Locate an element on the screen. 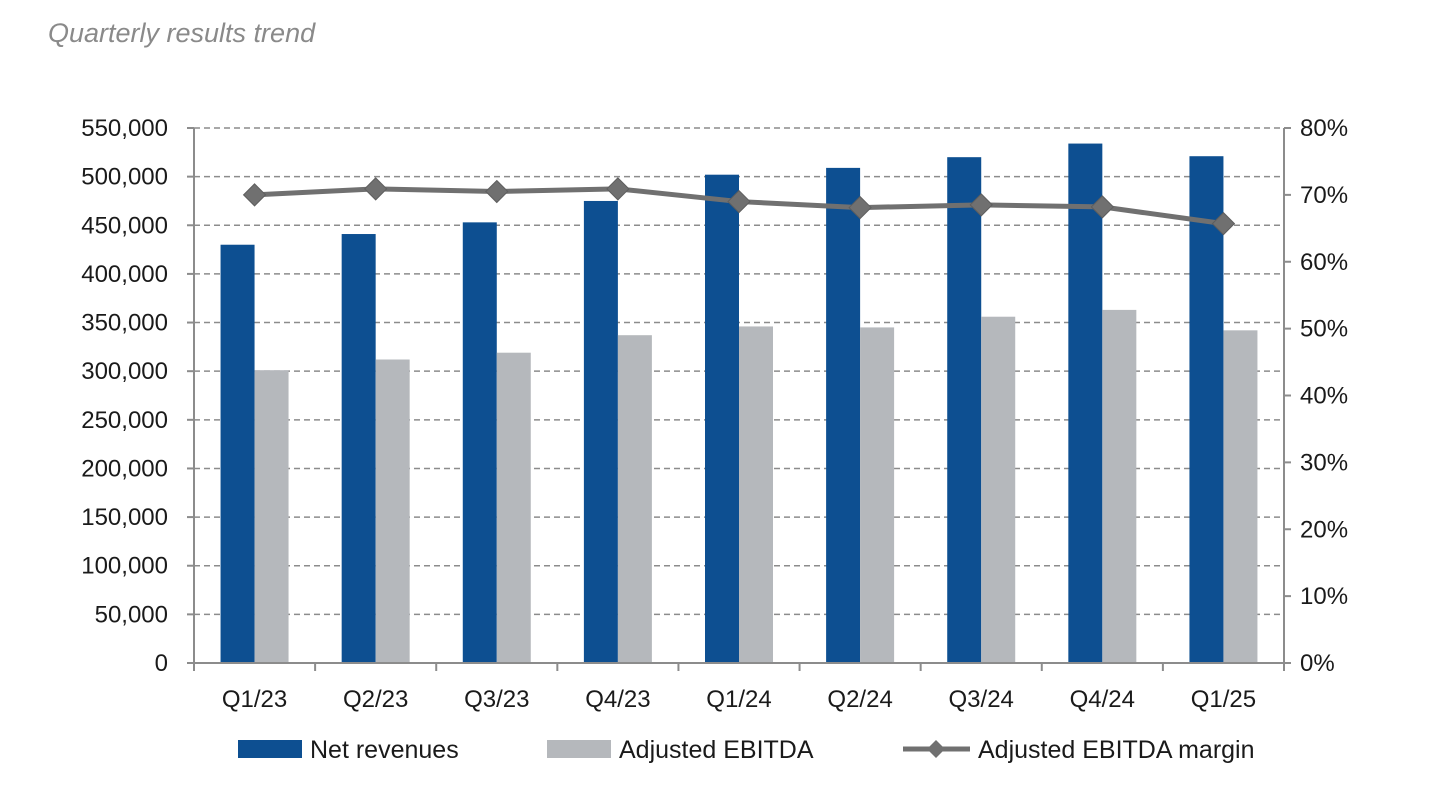 This screenshot has height=802, width=1456. left-tick-label: 300,000 is located at coordinates (124, 371).